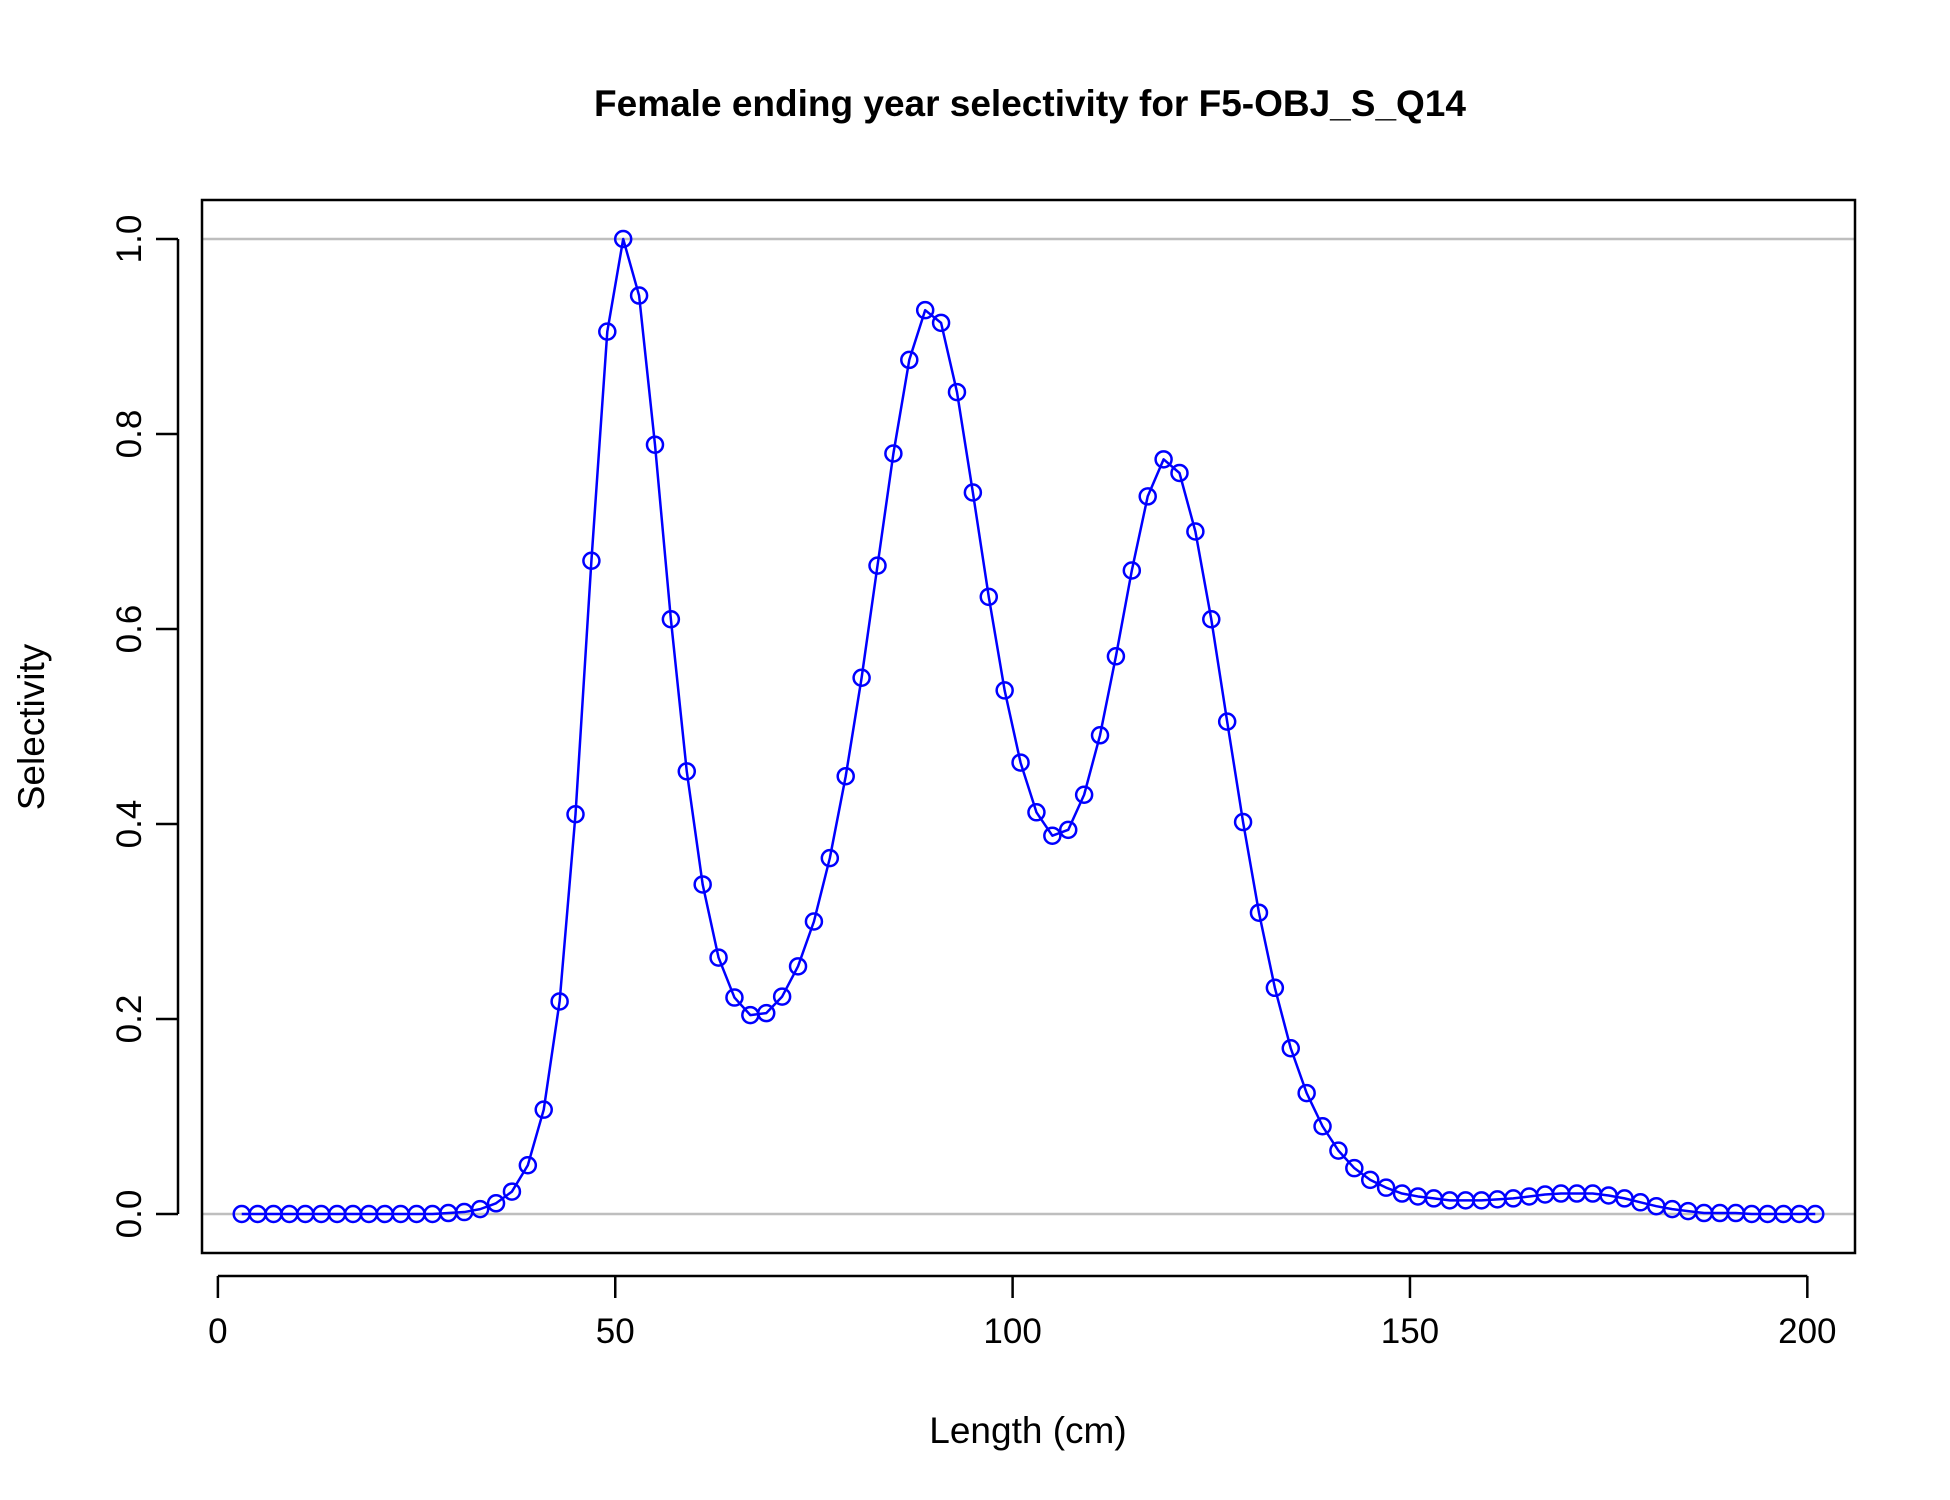 This screenshot has width=1950, height=1500. What do you see at coordinates (1807, 1331) in the screenshot?
I see `x-tick-label: 200` at bounding box center [1807, 1331].